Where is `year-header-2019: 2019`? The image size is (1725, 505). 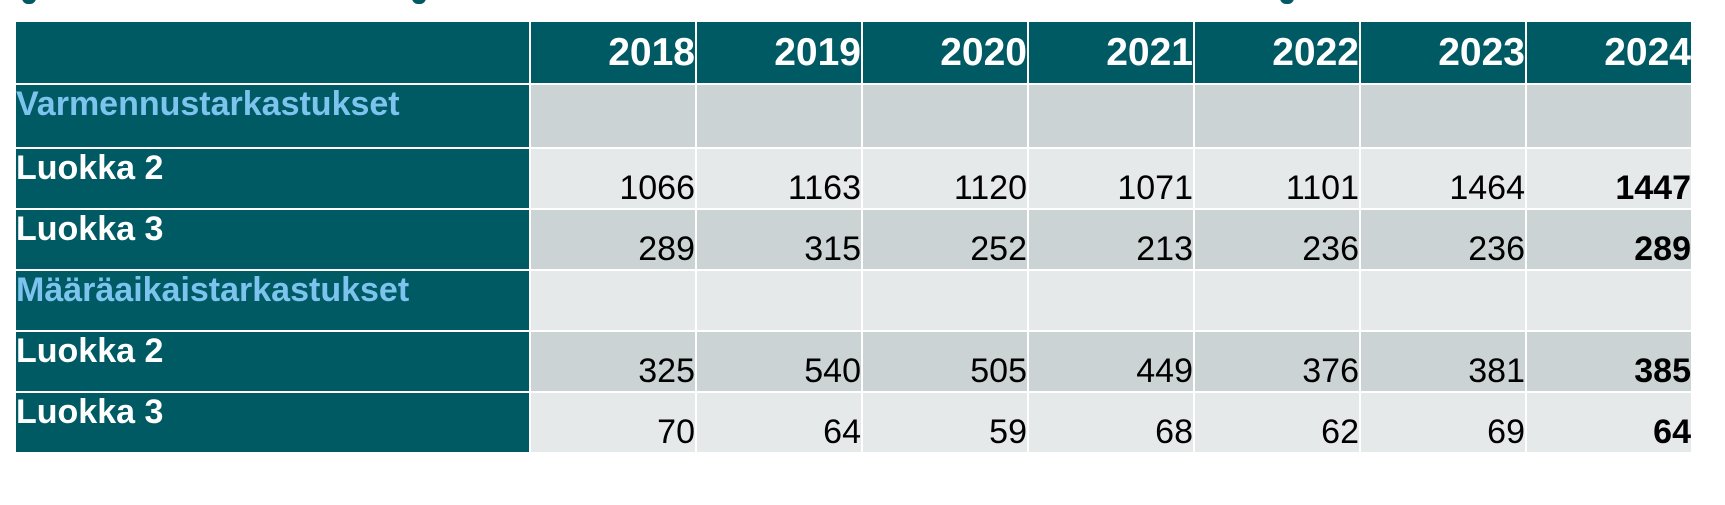
year-header-2019: 2019 is located at coordinates (779, 52).